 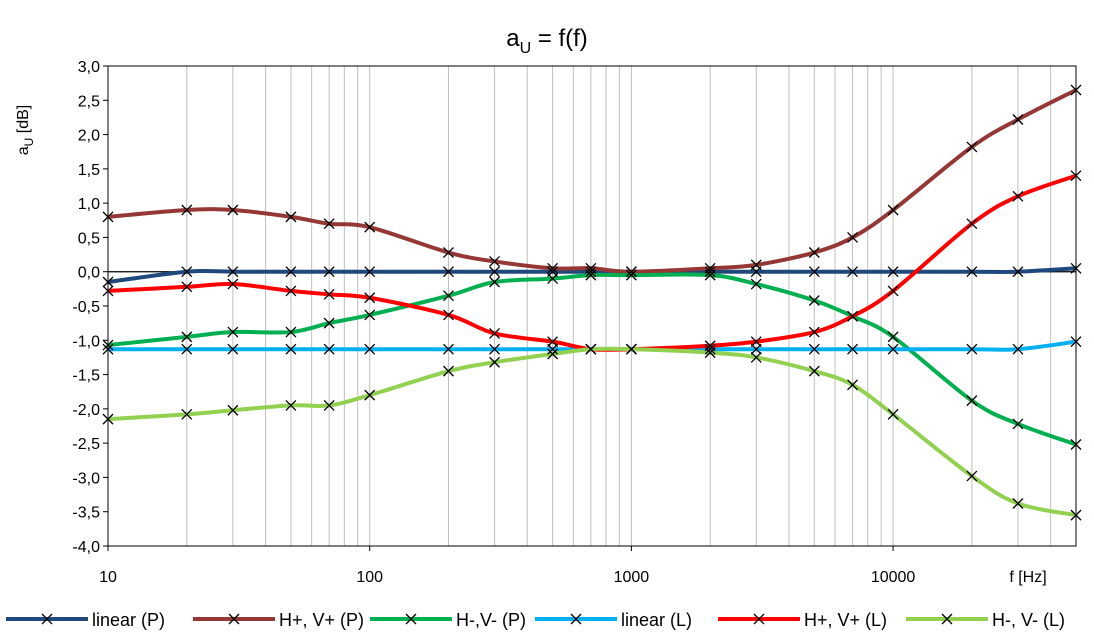 I want to click on y-axis-title-subscript: U, so click(x=29, y=142).